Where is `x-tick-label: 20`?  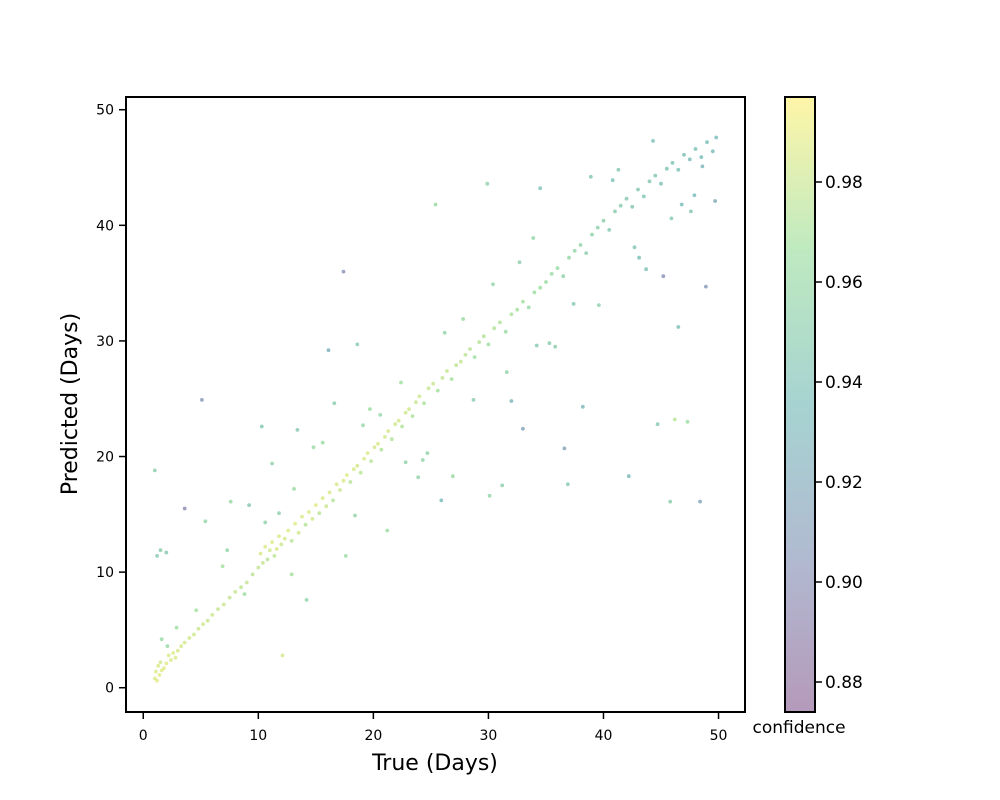
x-tick-label: 20 is located at coordinates (373, 736).